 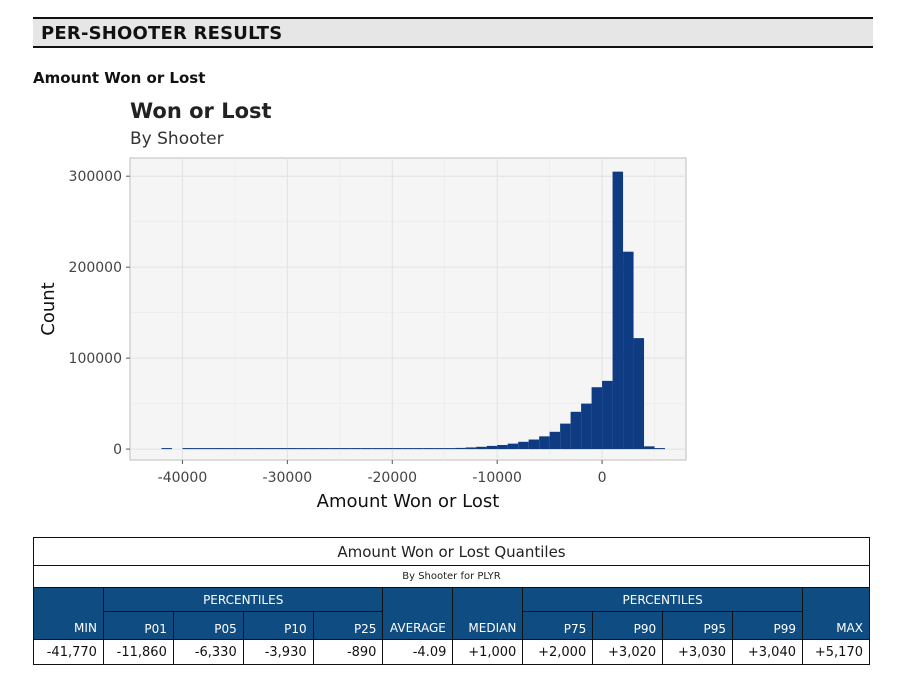 What do you see at coordinates (278, 625) in the screenshot?
I see `header-p10: P10` at bounding box center [278, 625].